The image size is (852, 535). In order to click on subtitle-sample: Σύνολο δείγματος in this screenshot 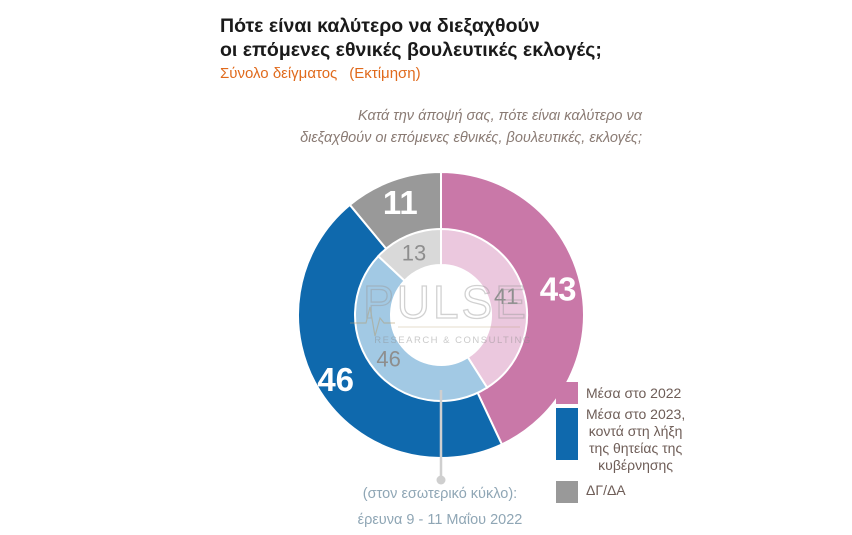, I will do `click(279, 73)`.